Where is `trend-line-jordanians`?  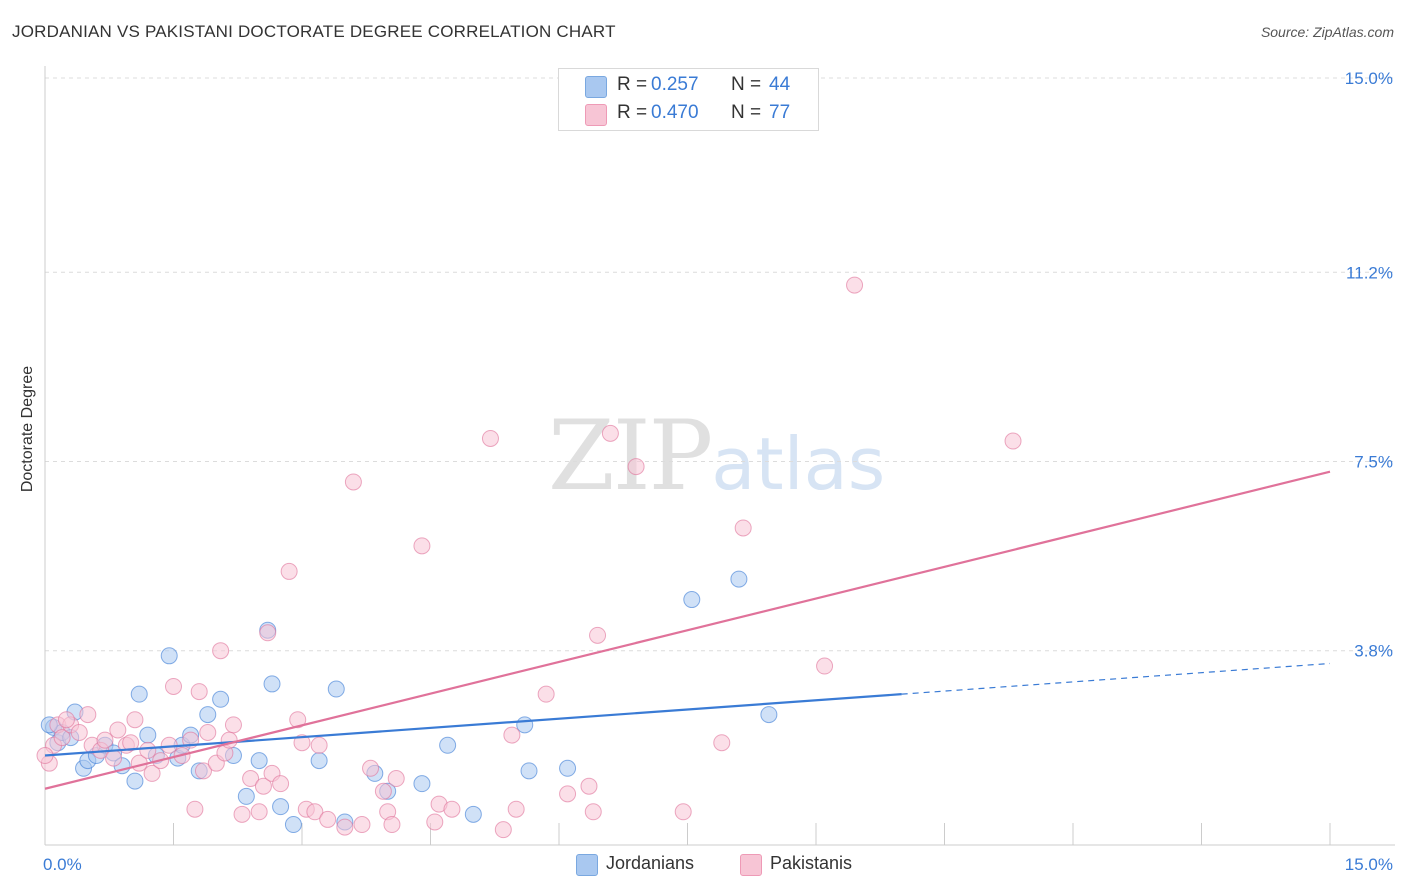
trend-line-jordanians is located at coordinates (473, 725).